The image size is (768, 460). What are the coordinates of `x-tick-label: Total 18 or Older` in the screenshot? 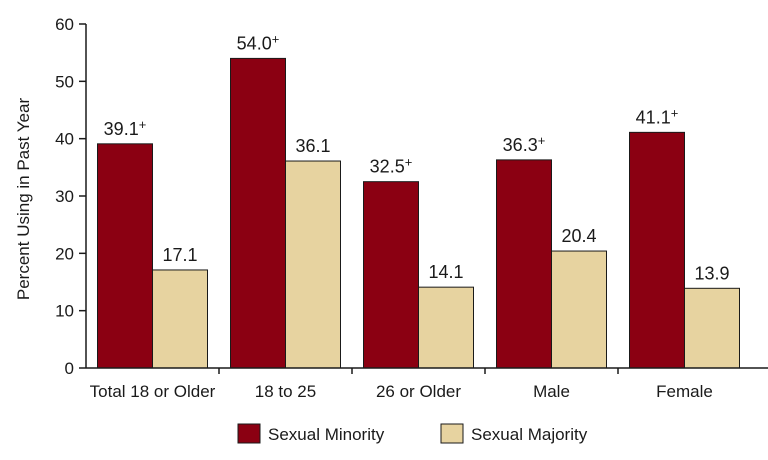 It's located at (153, 391).